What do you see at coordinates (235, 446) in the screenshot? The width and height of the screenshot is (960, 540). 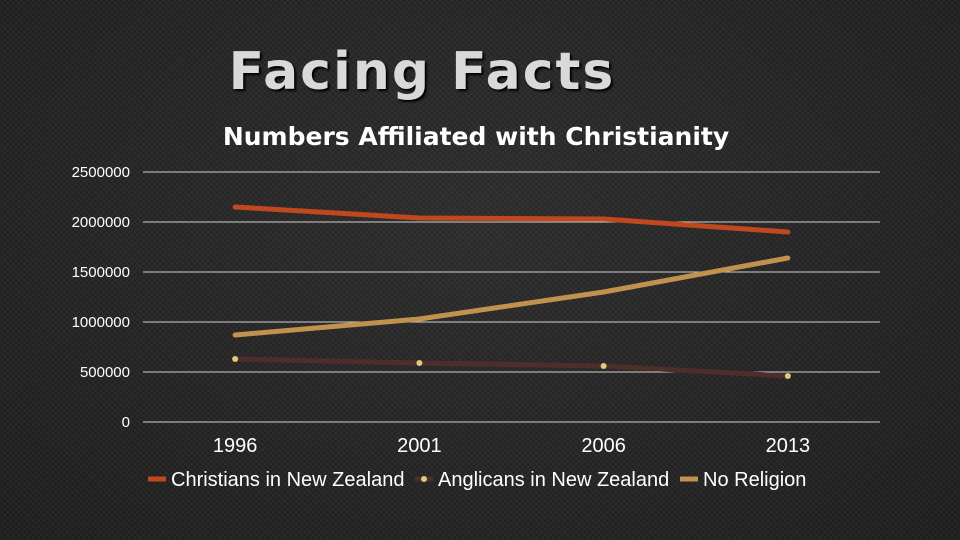 I see `x-tick-label: 1996` at bounding box center [235, 446].